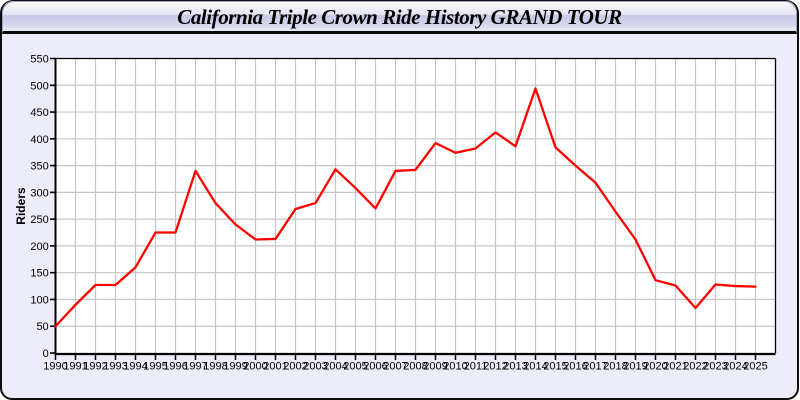 This screenshot has width=800, height=400. I want to click on svg-text: 2004, so click(335, 366).